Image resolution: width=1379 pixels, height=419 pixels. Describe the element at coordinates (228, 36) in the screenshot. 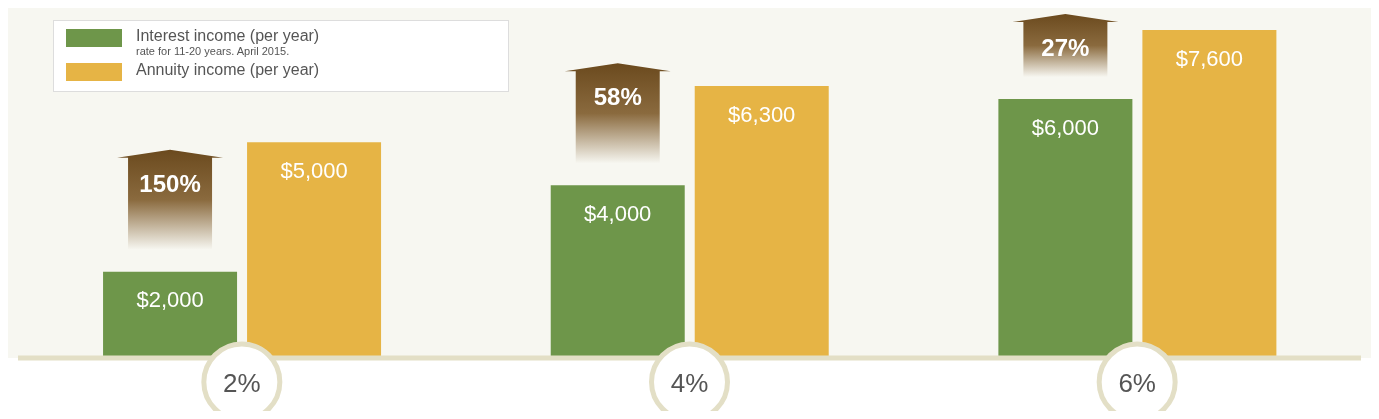

I see `legend-label: Interest income (per year)` at that location.